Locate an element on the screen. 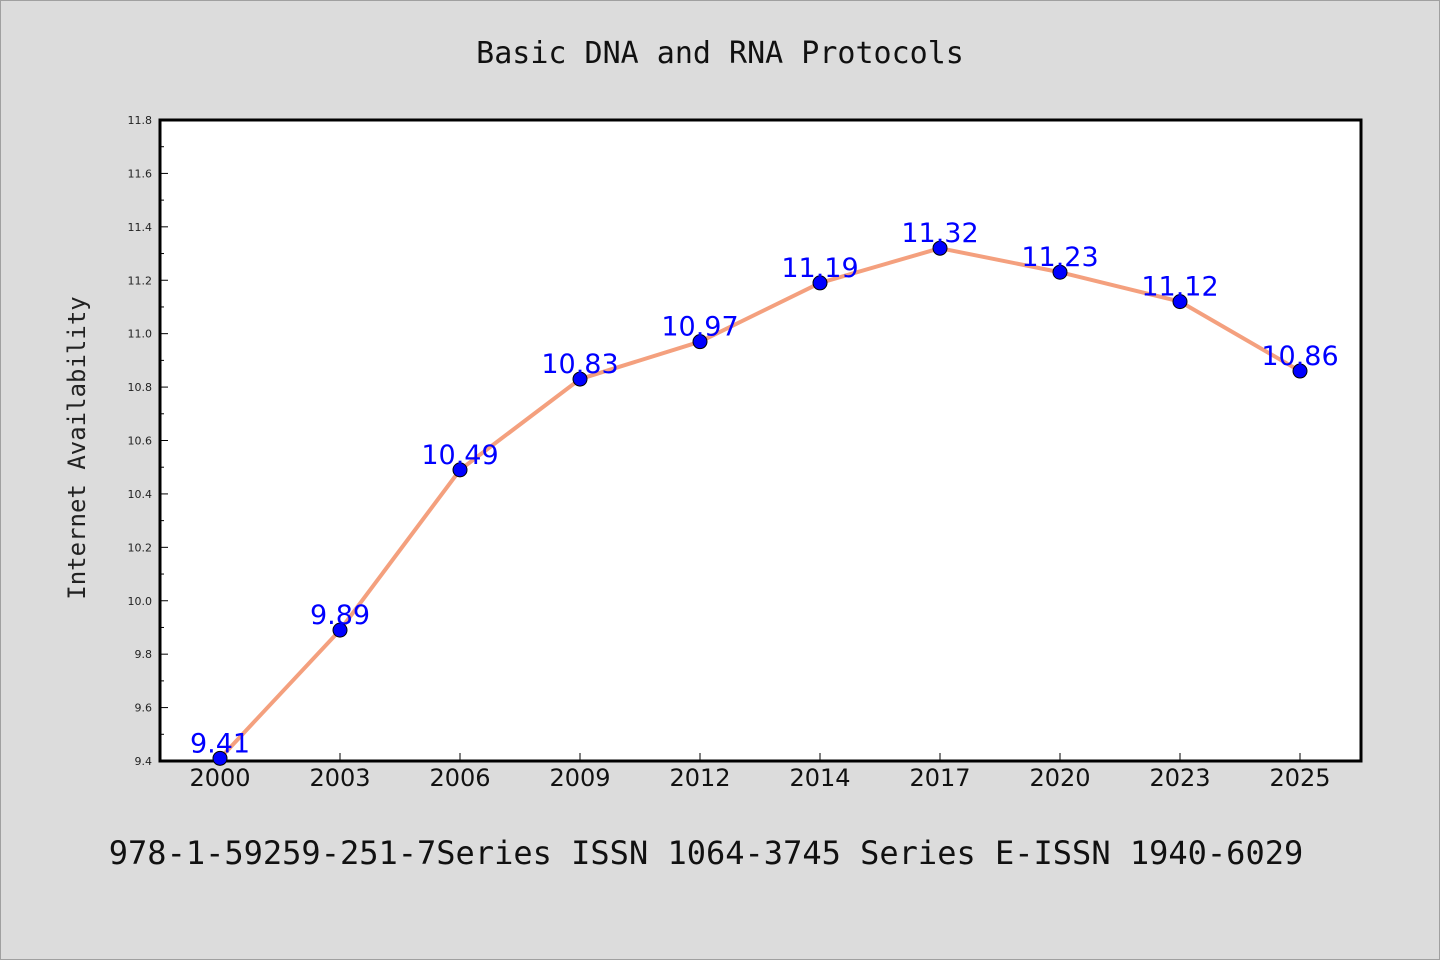 Image resolution: width=1440 pixels, height=960 pixels. y-tick-label: 9.6 is located at coordinates (144, 708).